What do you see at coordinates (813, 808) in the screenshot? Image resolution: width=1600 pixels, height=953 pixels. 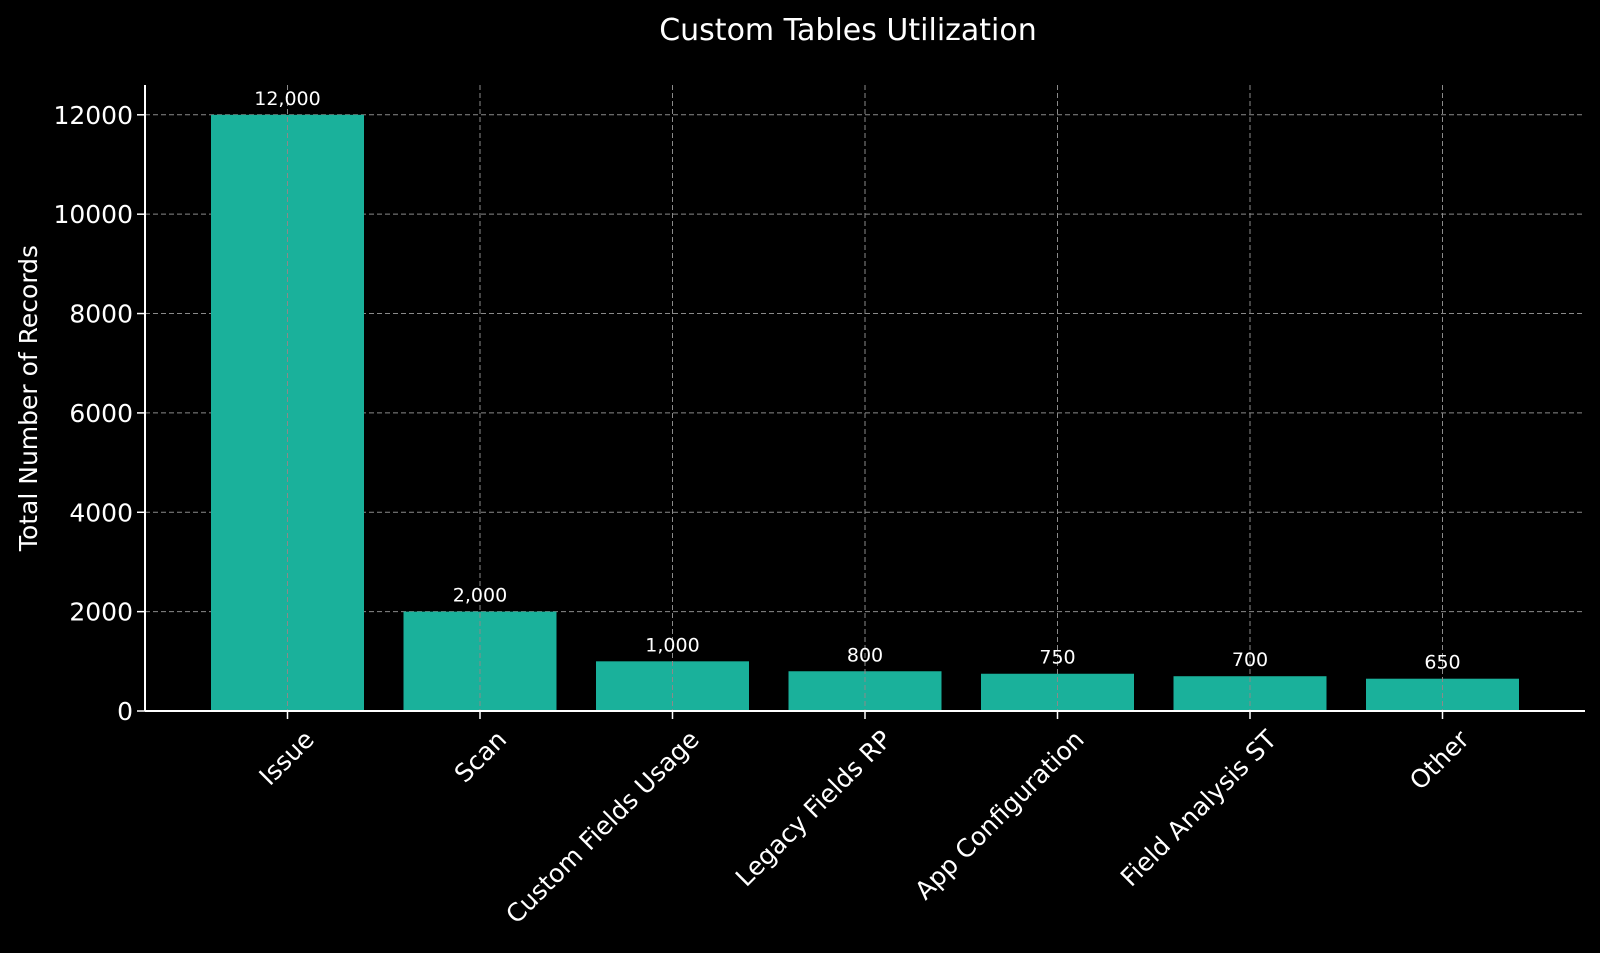 I see `x-tick-label: Legacy Fields RP` at bounding box center [813, 808].